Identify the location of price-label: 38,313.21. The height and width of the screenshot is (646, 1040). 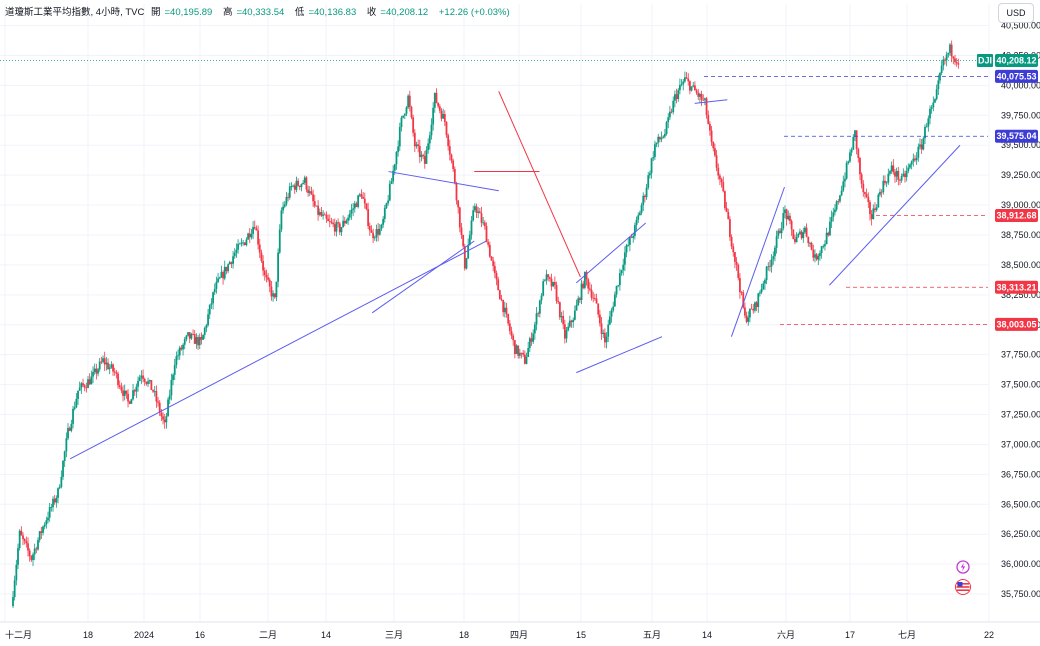
(1016, 287).